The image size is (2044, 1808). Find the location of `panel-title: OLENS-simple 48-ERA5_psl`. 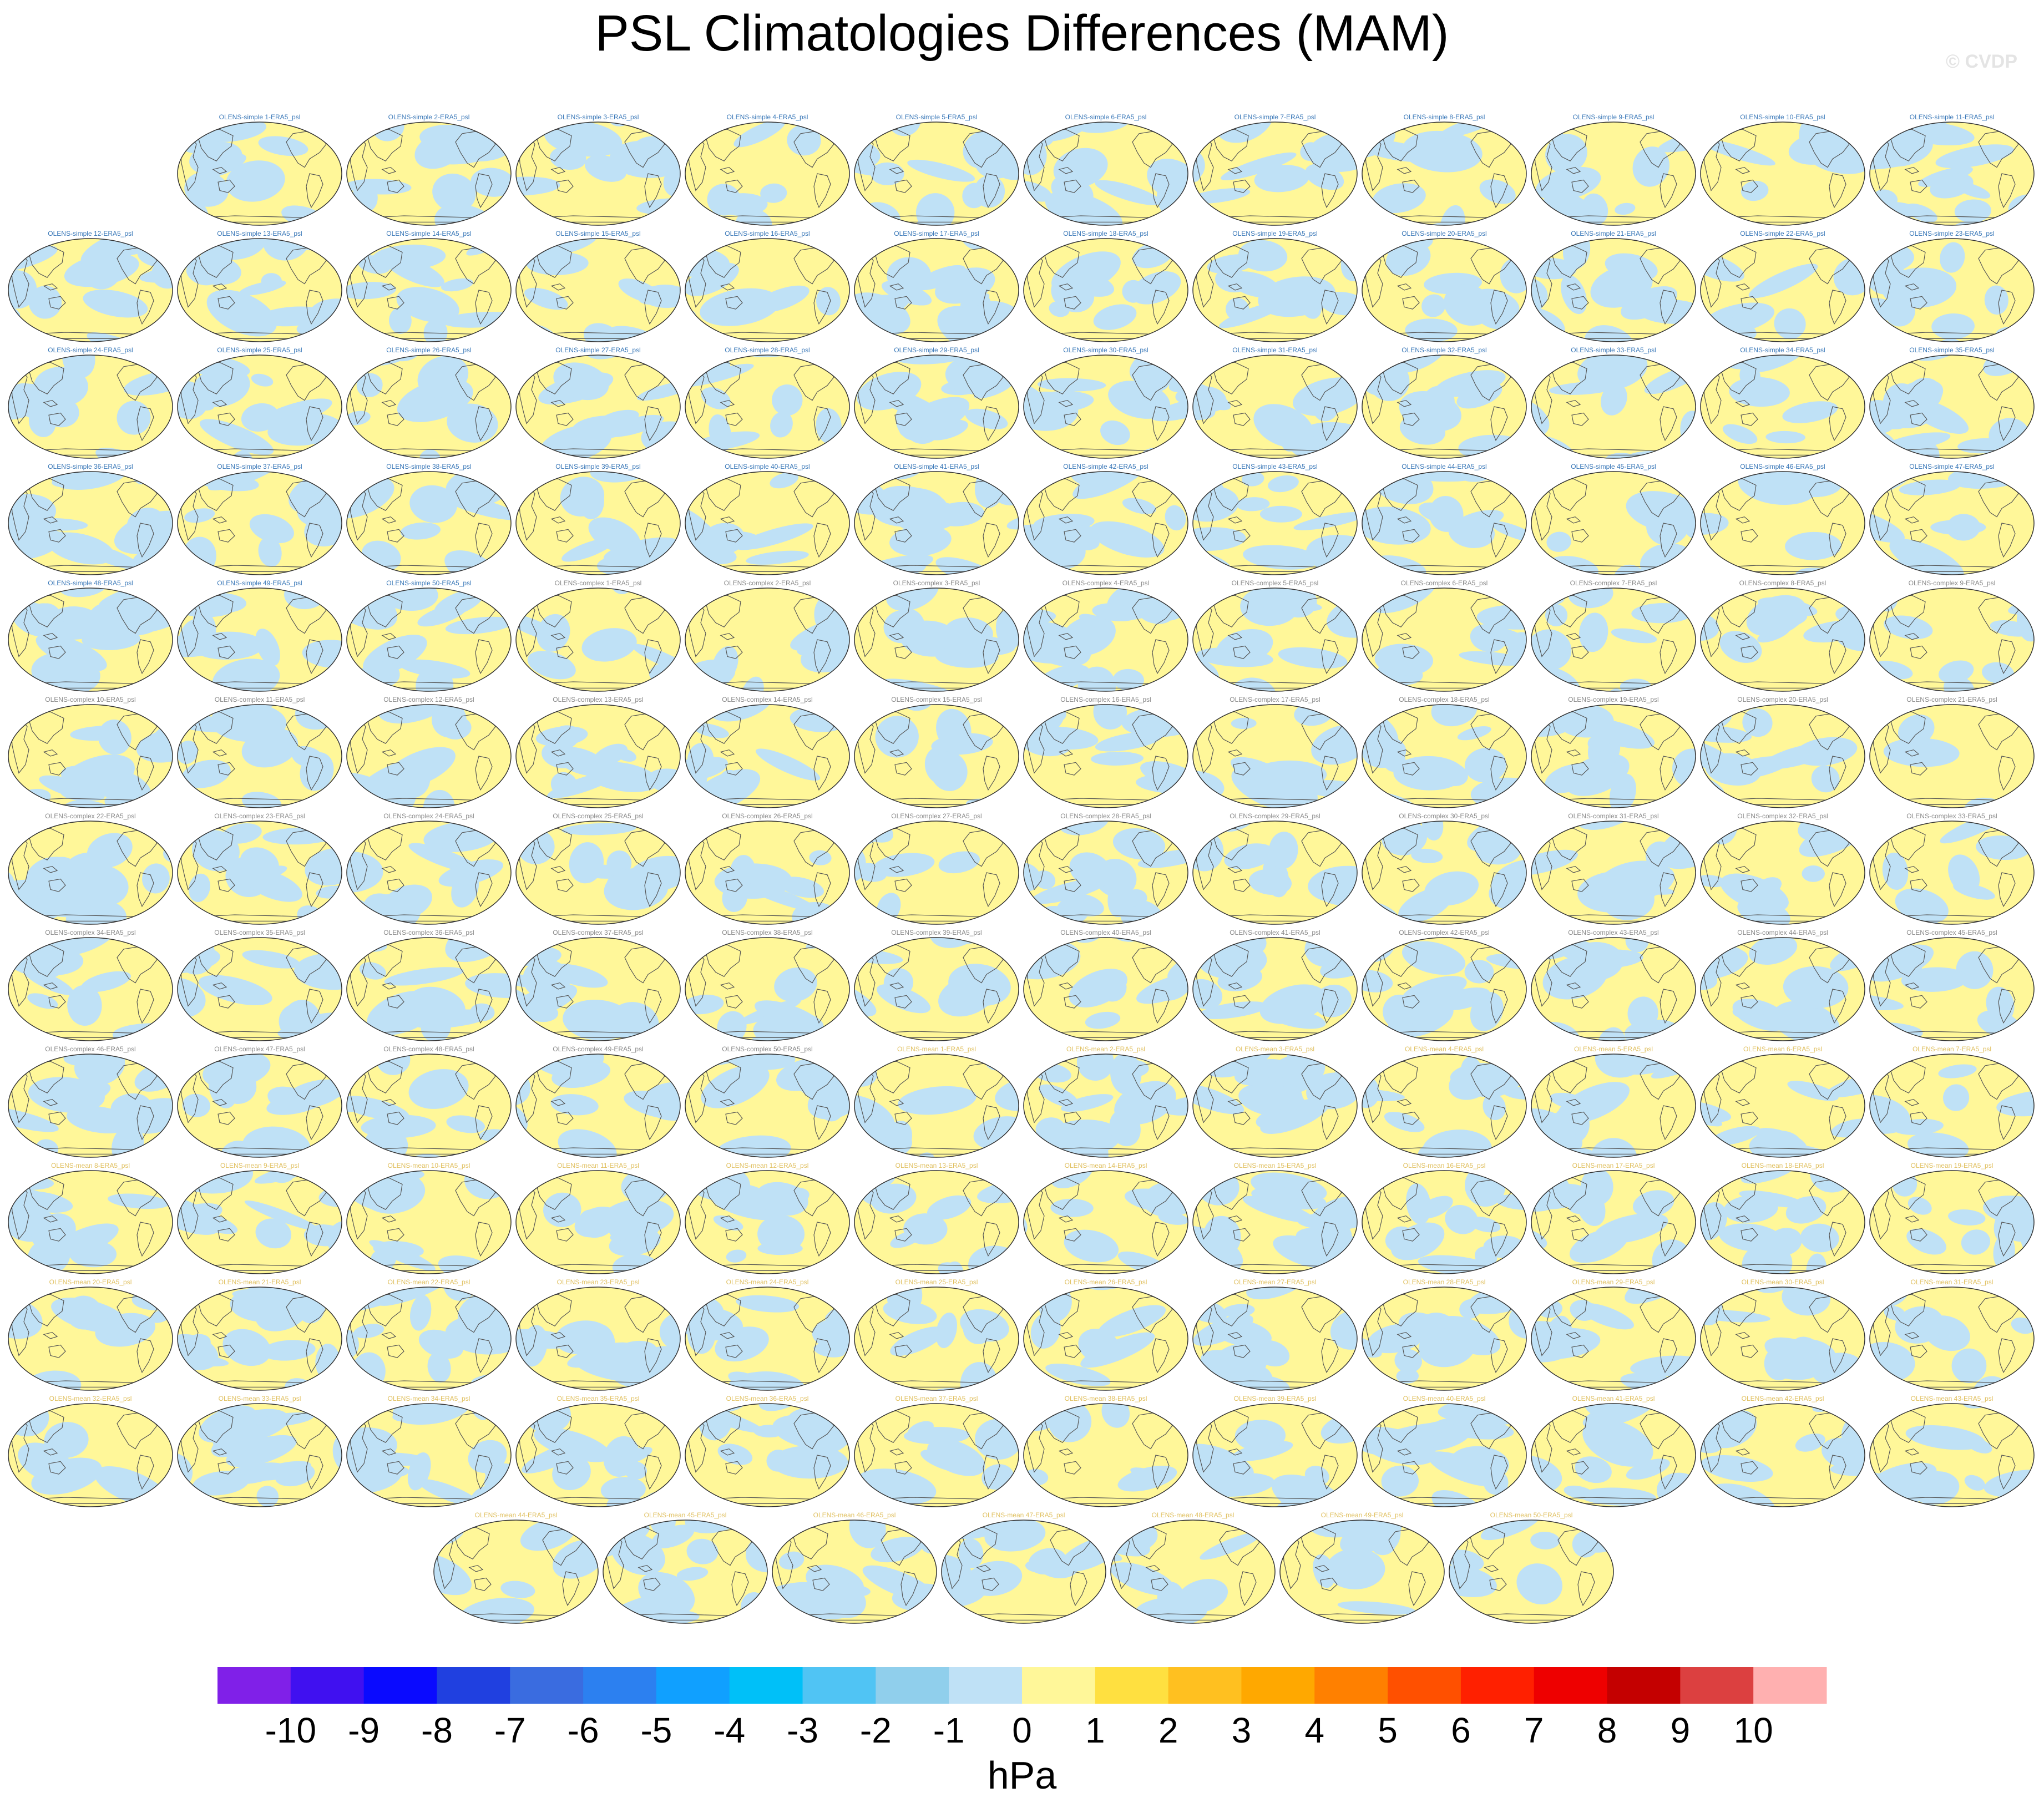

panel-title: OLENS-simple 48-ERA5_psl is located at coordinates (91, 583).